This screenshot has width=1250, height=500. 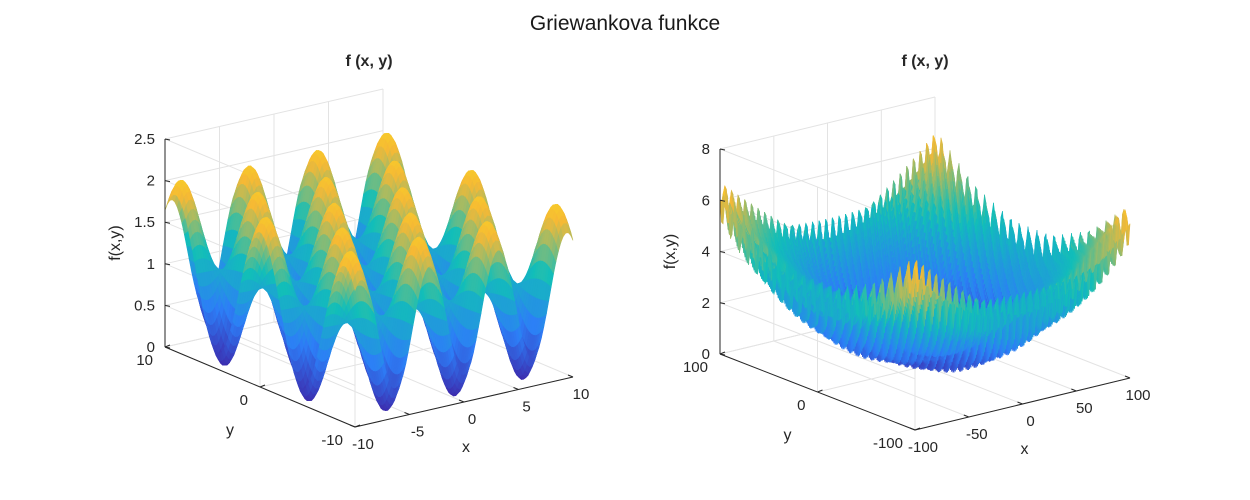 I want to click on z-tick-label: 1, so click(x=151, y=264).